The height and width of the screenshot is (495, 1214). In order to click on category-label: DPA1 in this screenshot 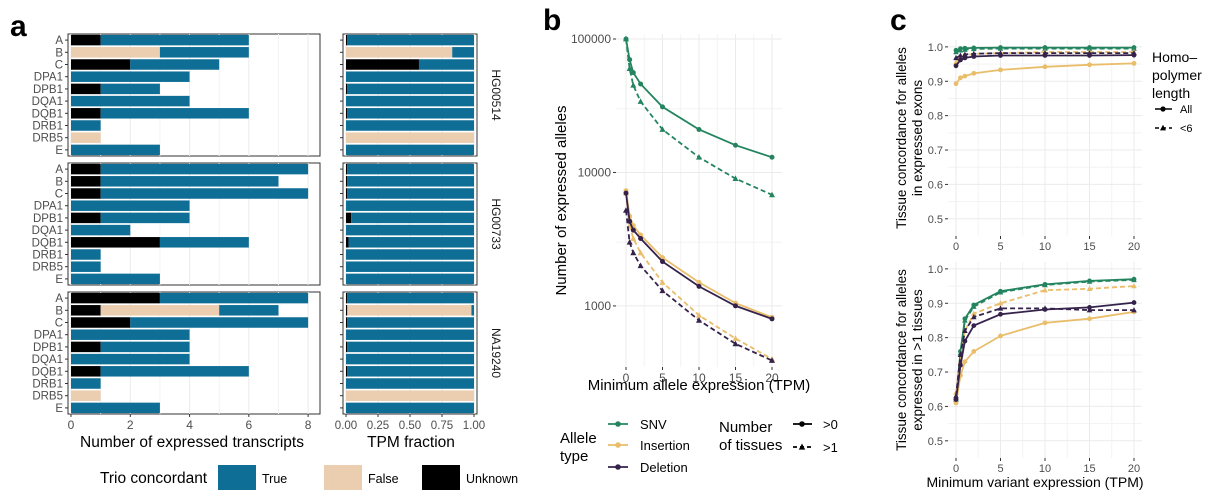, I will do `click(48, 78)`.